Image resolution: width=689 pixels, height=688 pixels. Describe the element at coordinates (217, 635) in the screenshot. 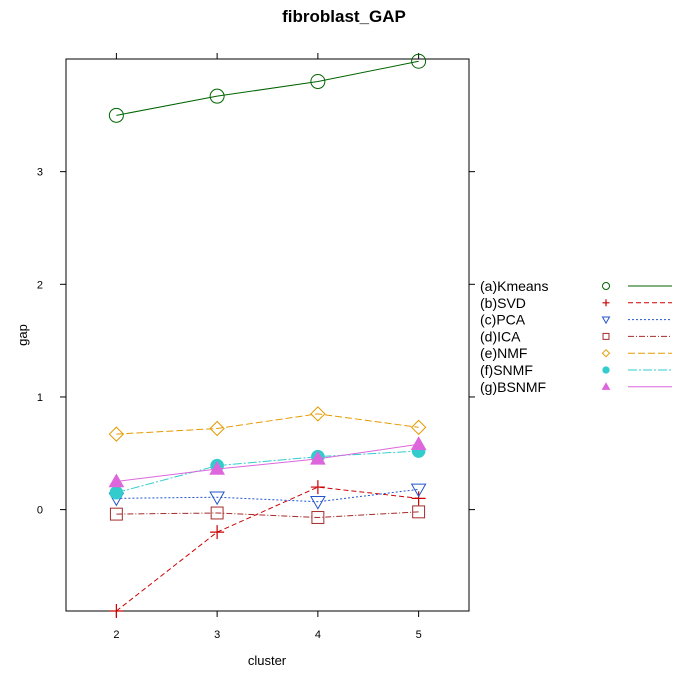

I see `x-tick-label: 3` at that location.